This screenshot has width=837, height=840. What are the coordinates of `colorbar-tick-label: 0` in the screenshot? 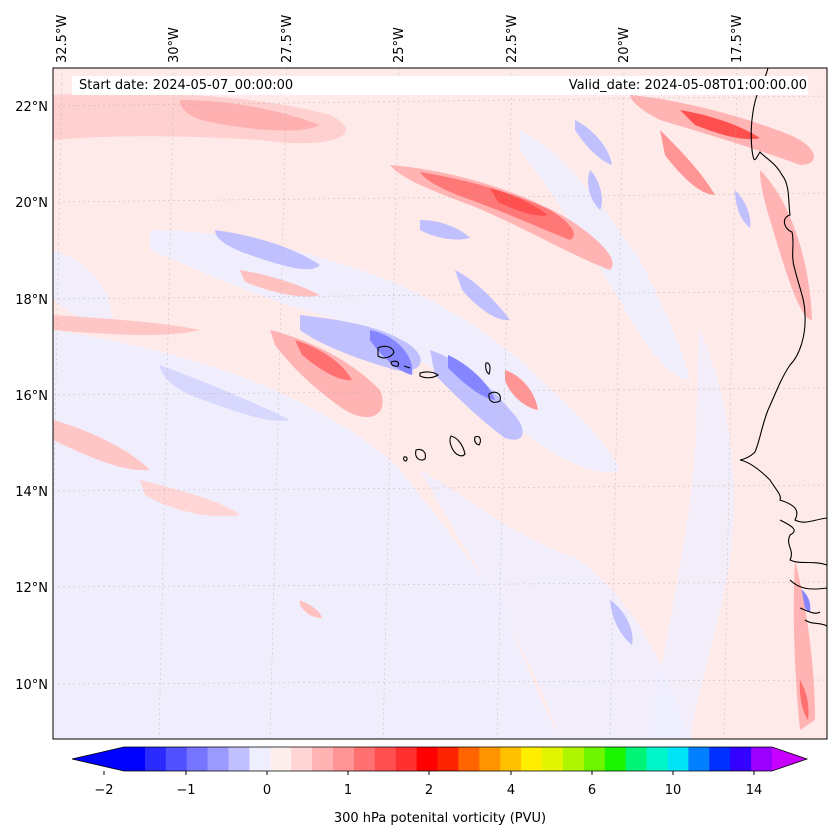 It's located at (267, 790).